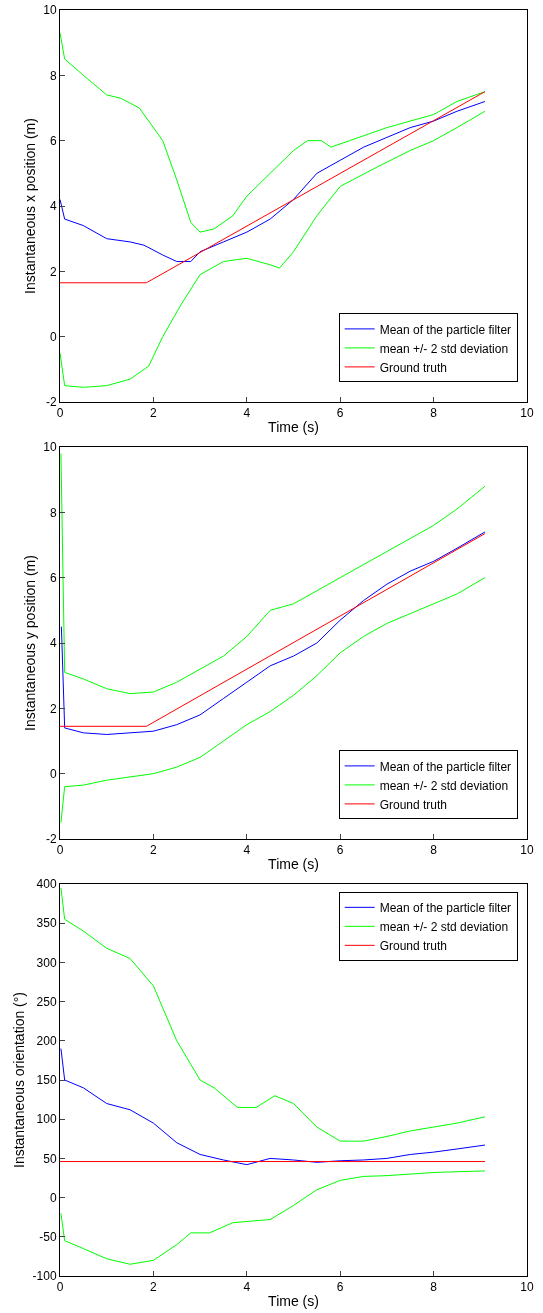 This screenshot has width=543, height=1313. I want to click on y-tick-label: 400, so click(46, 884).